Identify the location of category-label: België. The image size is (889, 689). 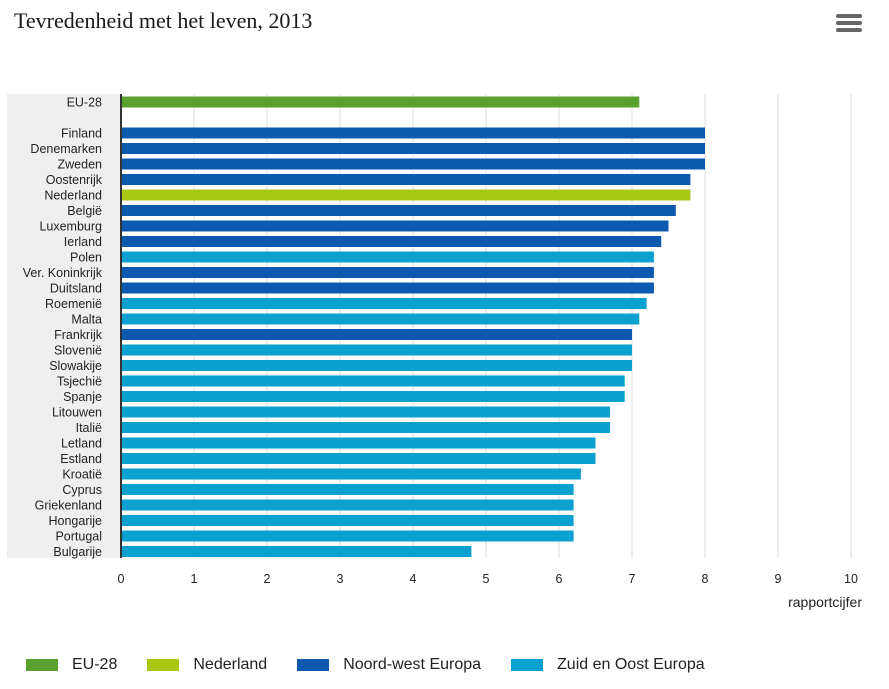
(84, 211).